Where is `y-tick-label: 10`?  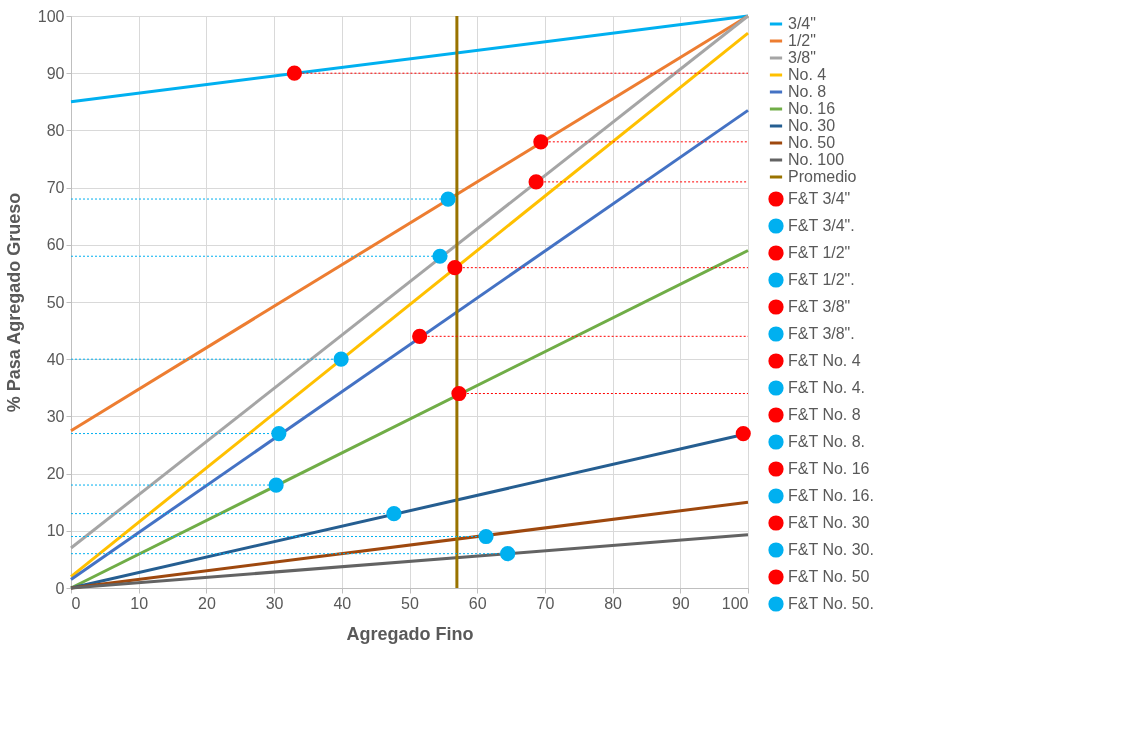 y-tick-label: 10 is located at coordinates (55, 531).